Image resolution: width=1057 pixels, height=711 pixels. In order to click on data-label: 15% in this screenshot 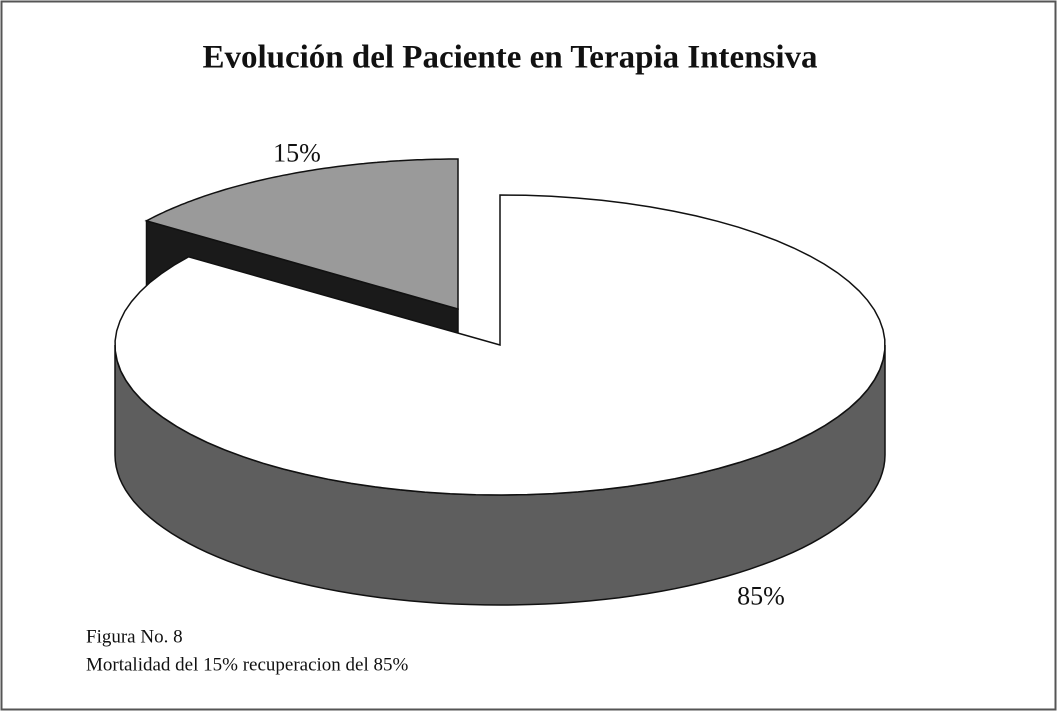, I will do `click(297, 152)`.